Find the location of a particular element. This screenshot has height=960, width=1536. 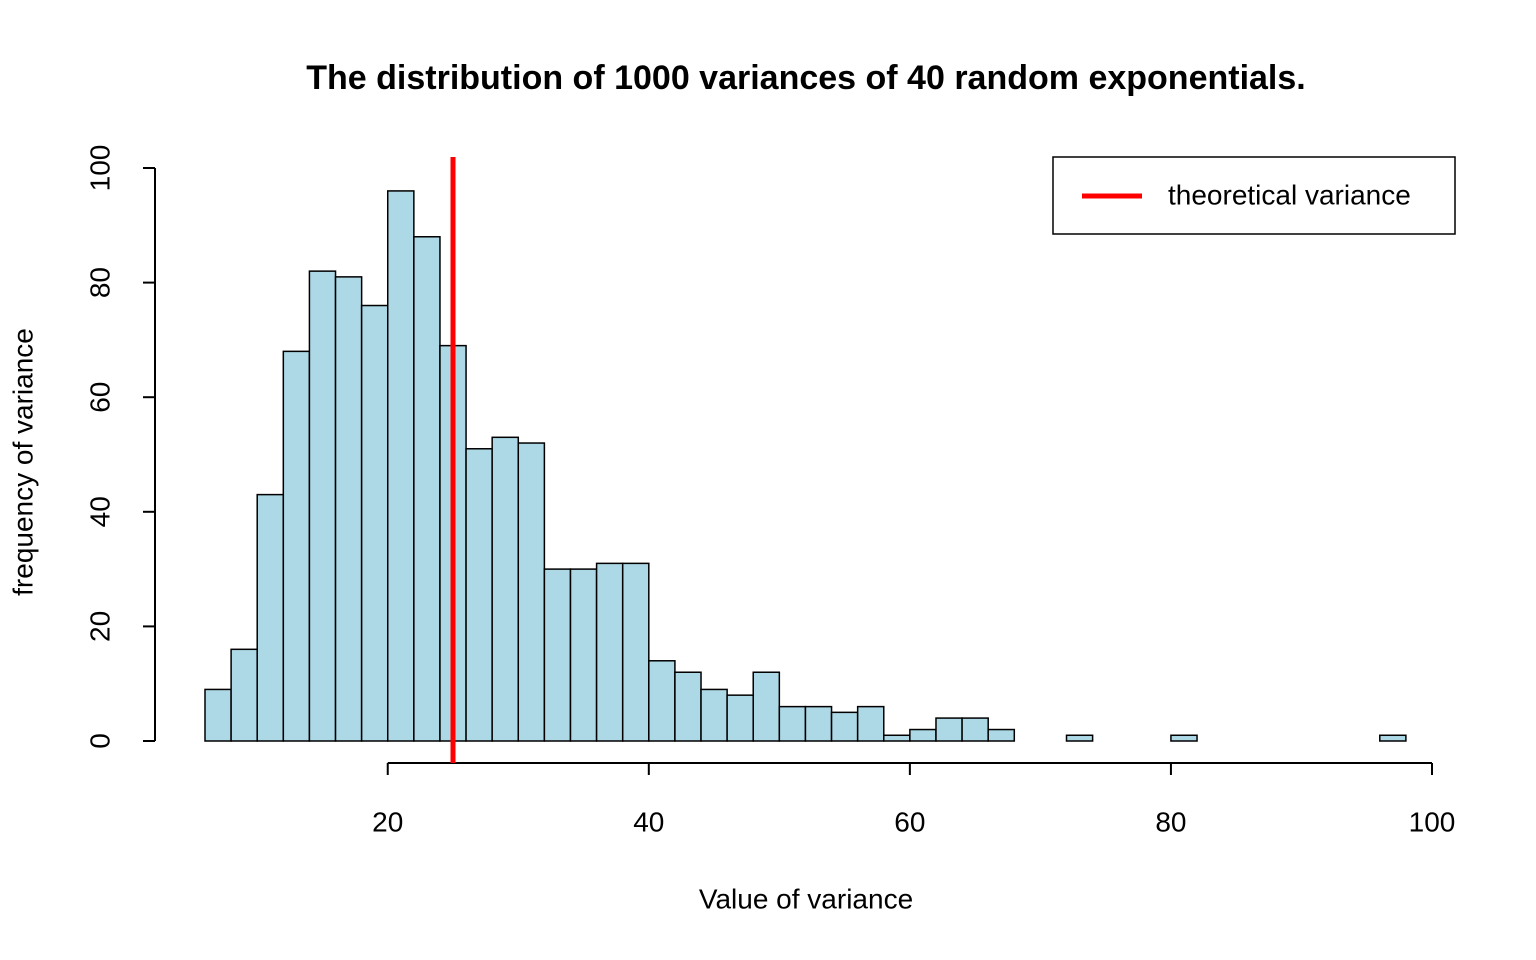

x-tick-label: 40 is located at coordinates (648, 821).